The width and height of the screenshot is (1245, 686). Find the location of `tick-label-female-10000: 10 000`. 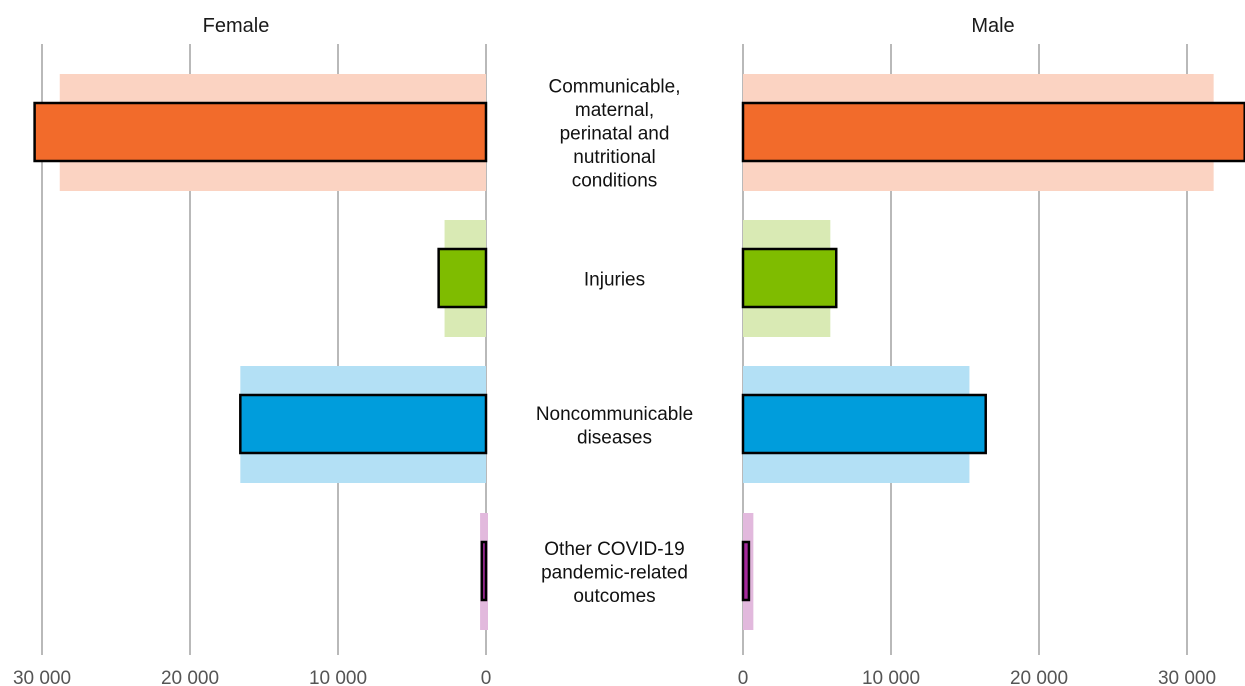

tick-label-female-10000: 10 000 is located at coordinates (338, 677).